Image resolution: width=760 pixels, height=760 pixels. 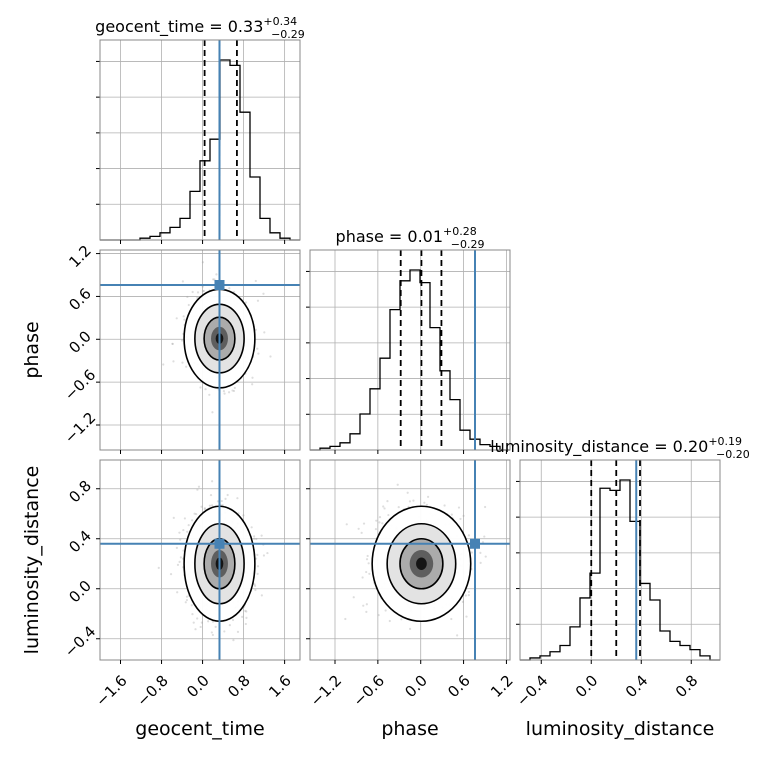 I want to click on y-tick-label: 0.6, so click(x=80, y=299).